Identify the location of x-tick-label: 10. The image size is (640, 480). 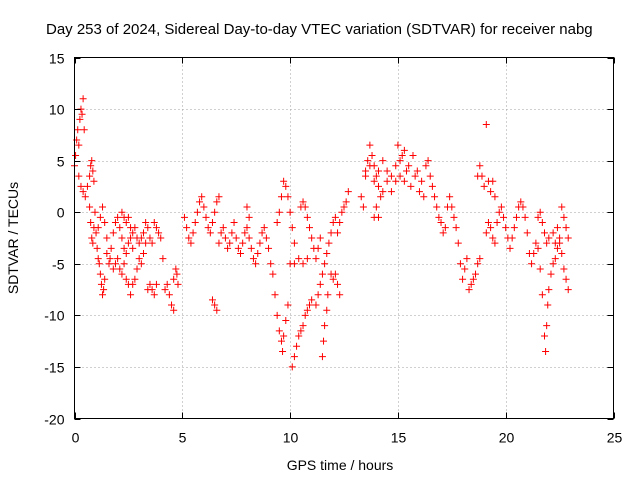
(291, 438).